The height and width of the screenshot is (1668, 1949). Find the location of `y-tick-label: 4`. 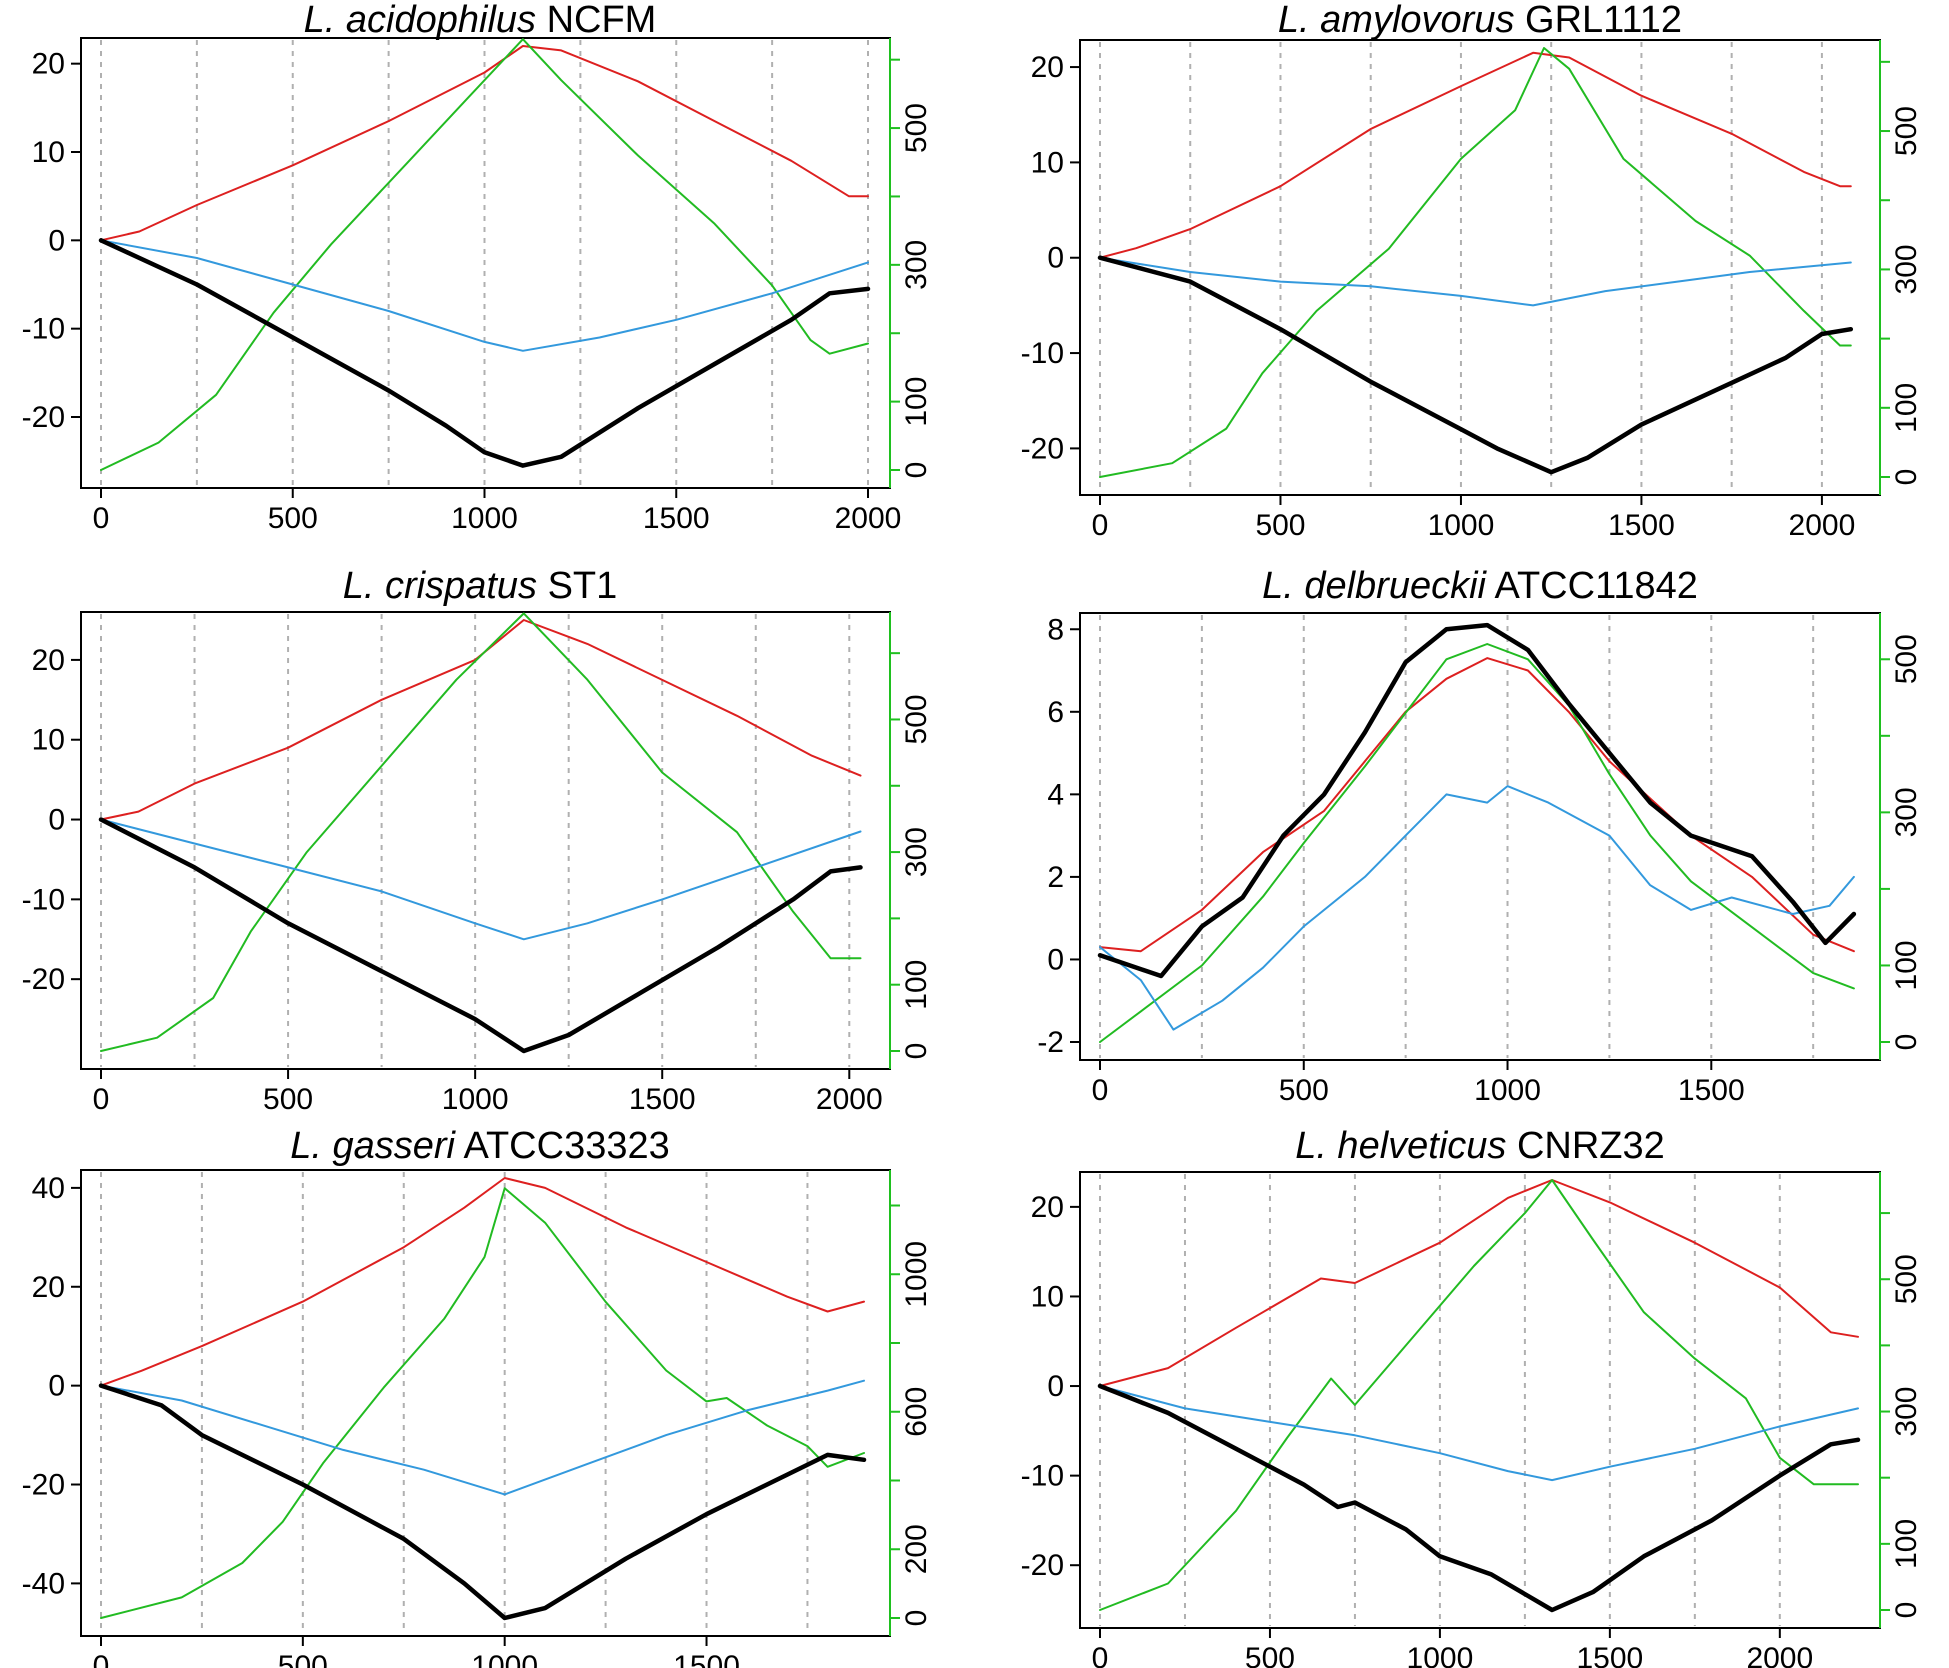

y-tick-label: 4 is located at coordinates (1055, 794).